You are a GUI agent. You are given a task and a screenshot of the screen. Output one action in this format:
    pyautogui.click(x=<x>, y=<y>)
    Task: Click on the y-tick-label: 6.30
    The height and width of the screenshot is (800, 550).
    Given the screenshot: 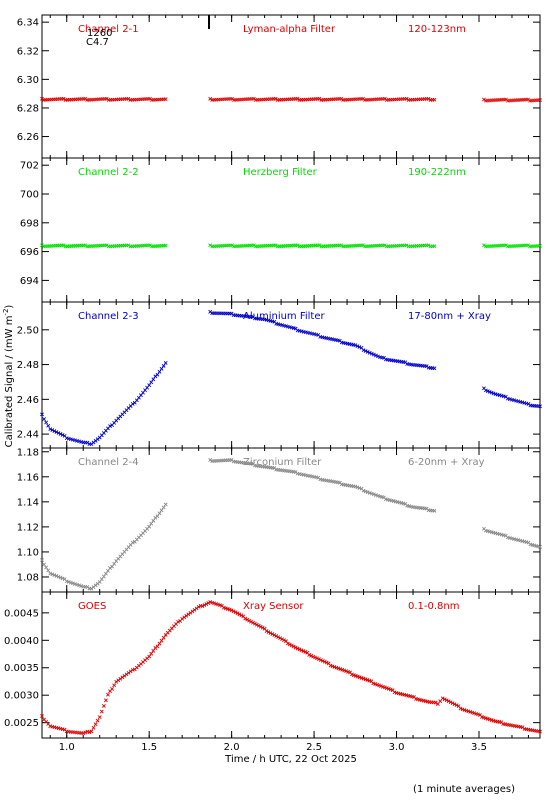 What is the action you would take?
    pyautogui.click(x=28, y=80)
    